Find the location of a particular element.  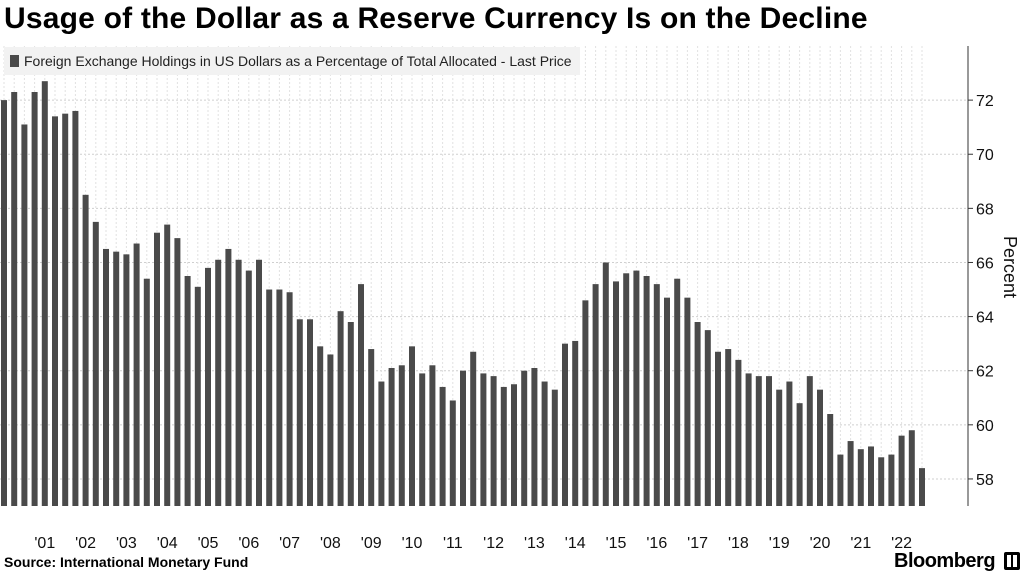

brand-logo: Bloomberg is located at coordinates (945, 561).